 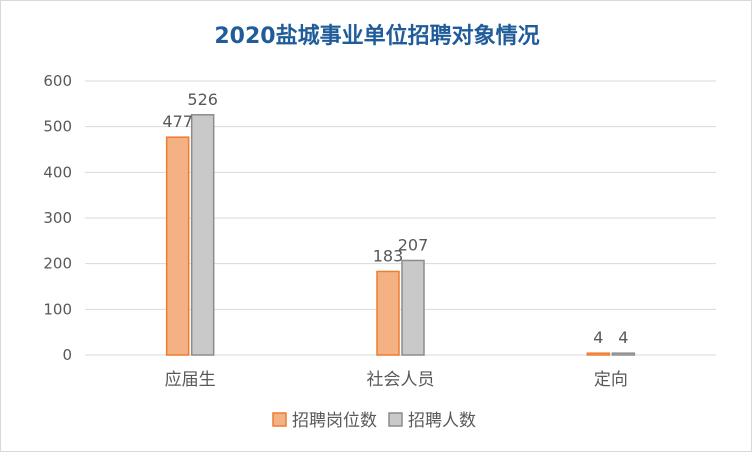 I want to click on legend-label: 招聘人数, so click(x=442, y=421).